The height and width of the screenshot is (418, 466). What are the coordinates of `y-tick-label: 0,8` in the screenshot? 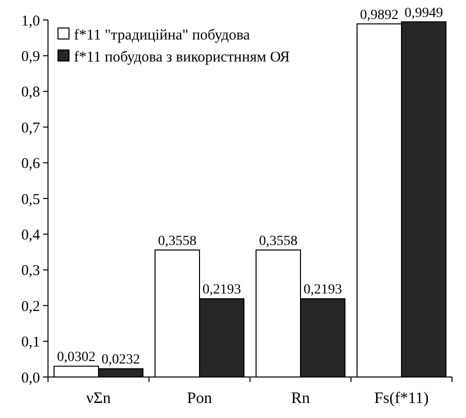 It's located at (30, 92).